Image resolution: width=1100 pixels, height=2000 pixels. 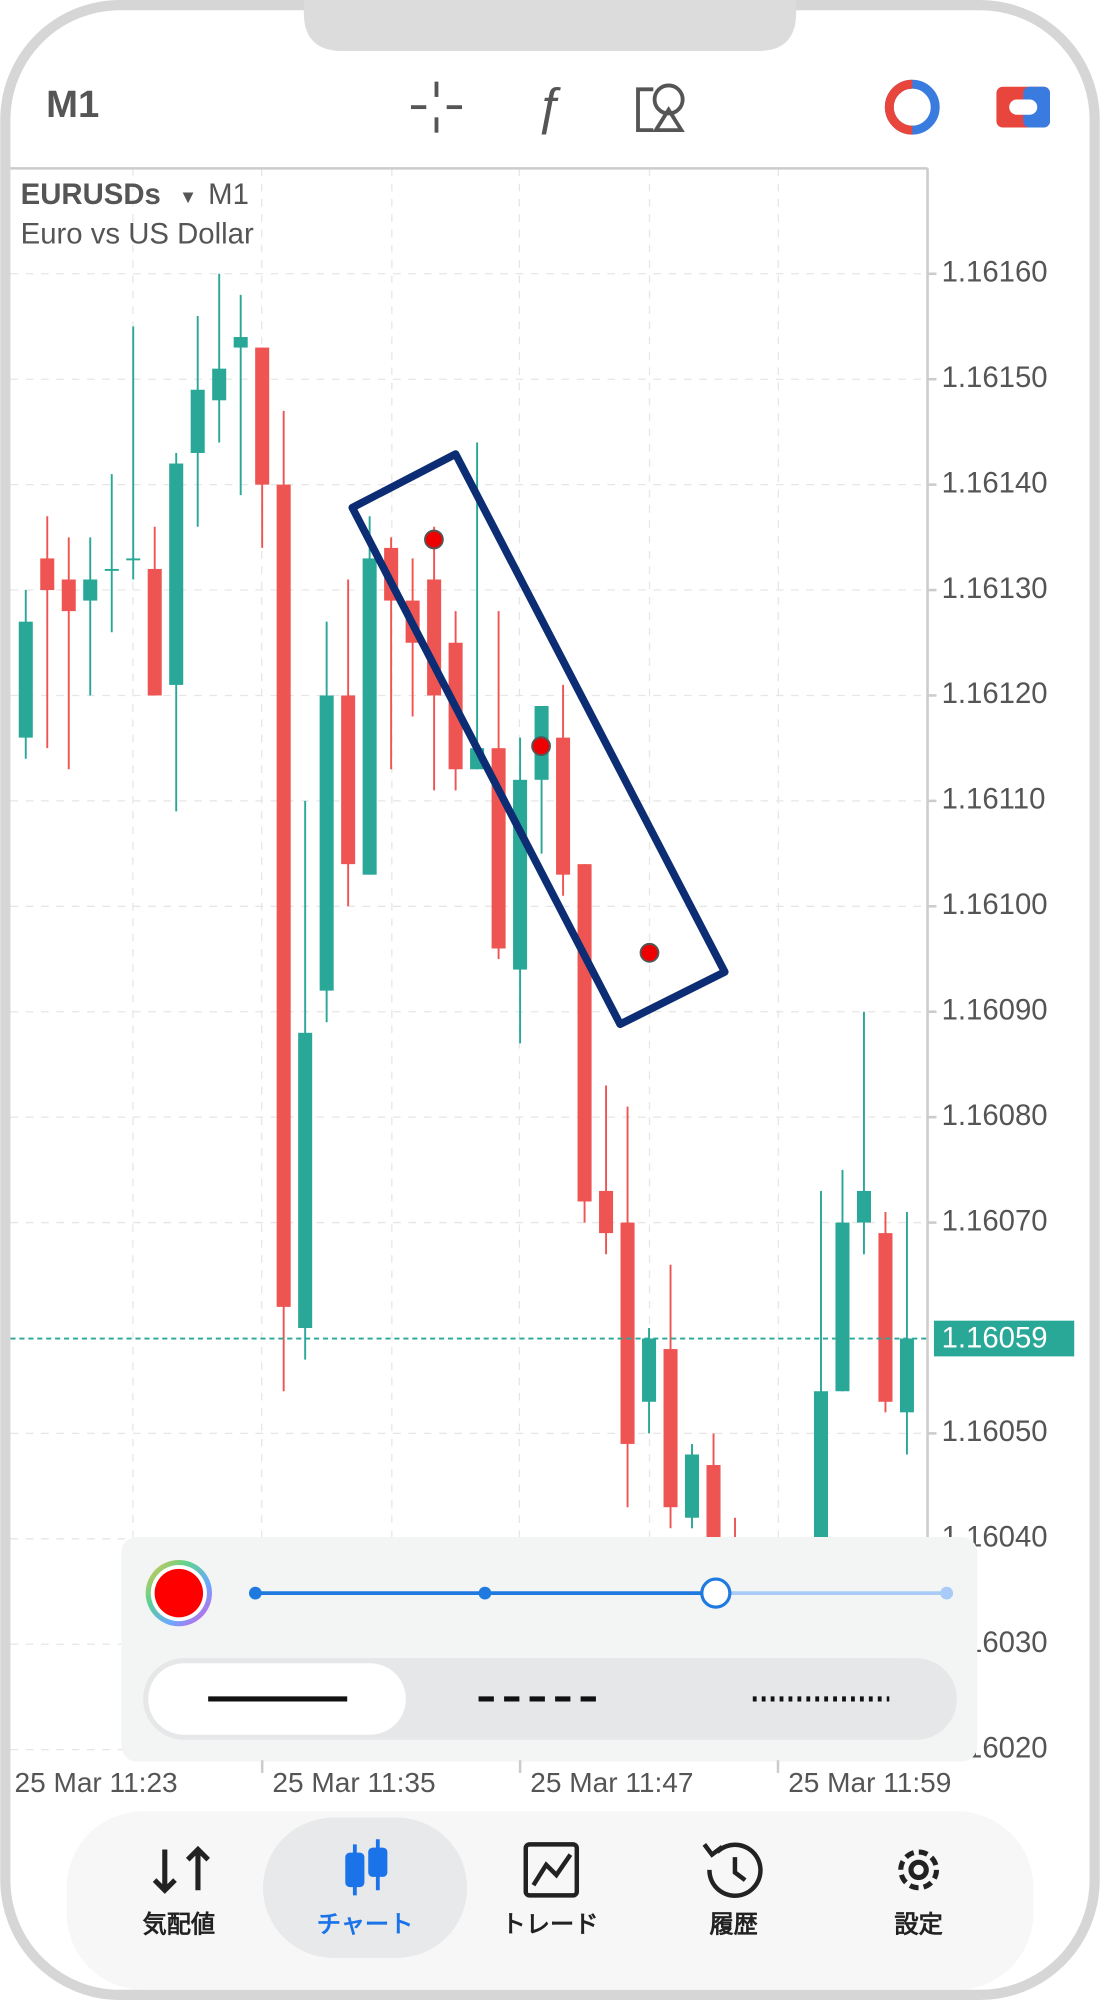 I want to click on objects-button, so click(x=660, y=108).